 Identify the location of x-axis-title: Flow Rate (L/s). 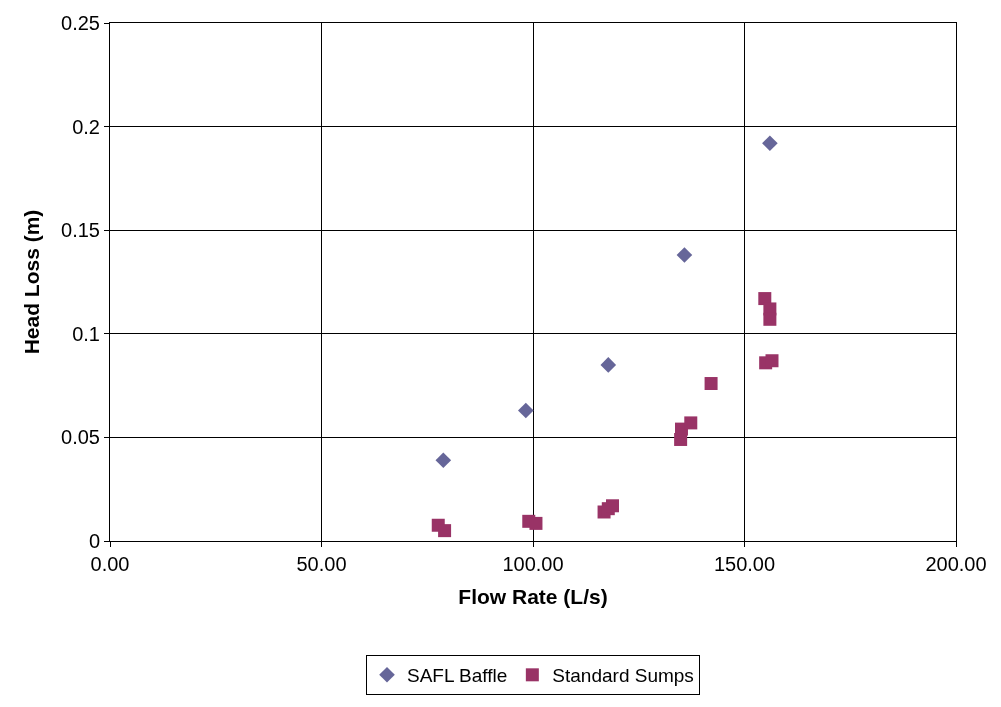
(533, 597).